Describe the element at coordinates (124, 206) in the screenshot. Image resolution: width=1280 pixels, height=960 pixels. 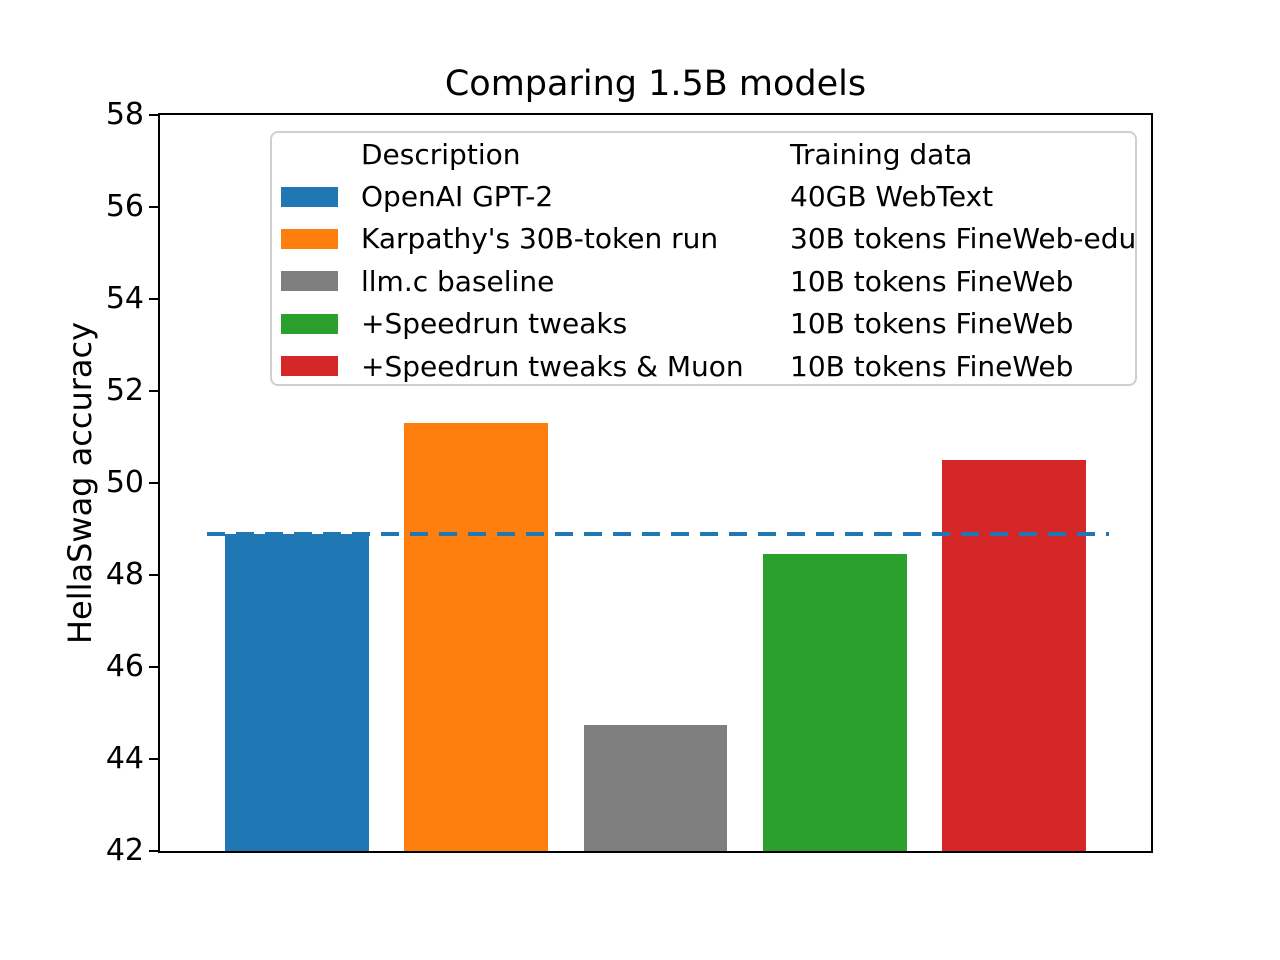
I see `y-tick-label: 56` at that location.